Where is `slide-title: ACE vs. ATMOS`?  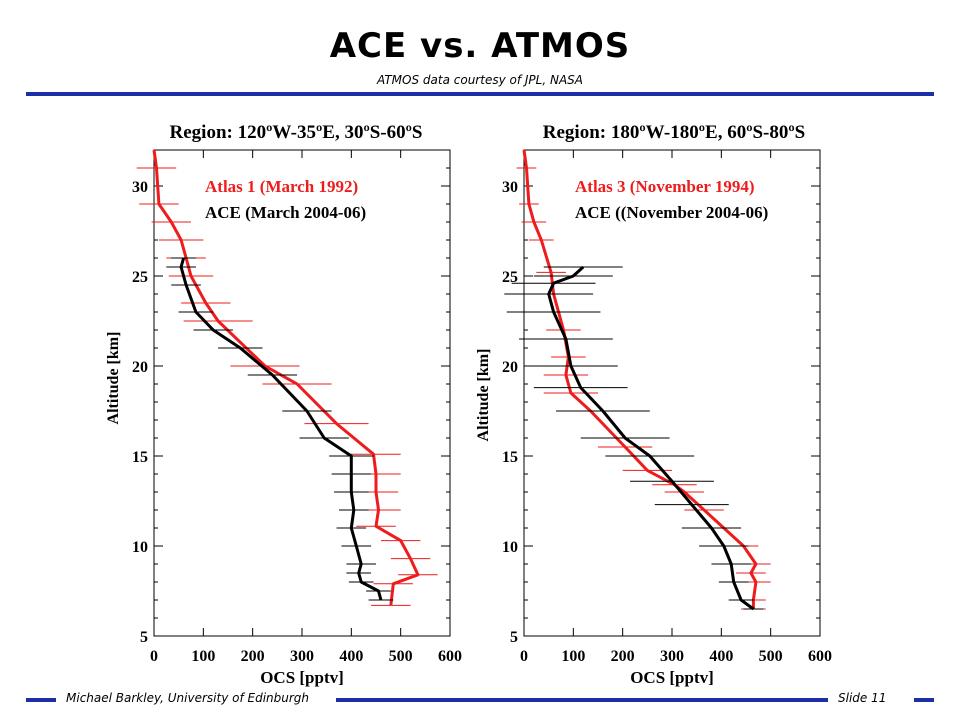
slide-title: ACE vs. ATMOS is located at coordinates (480, 46).